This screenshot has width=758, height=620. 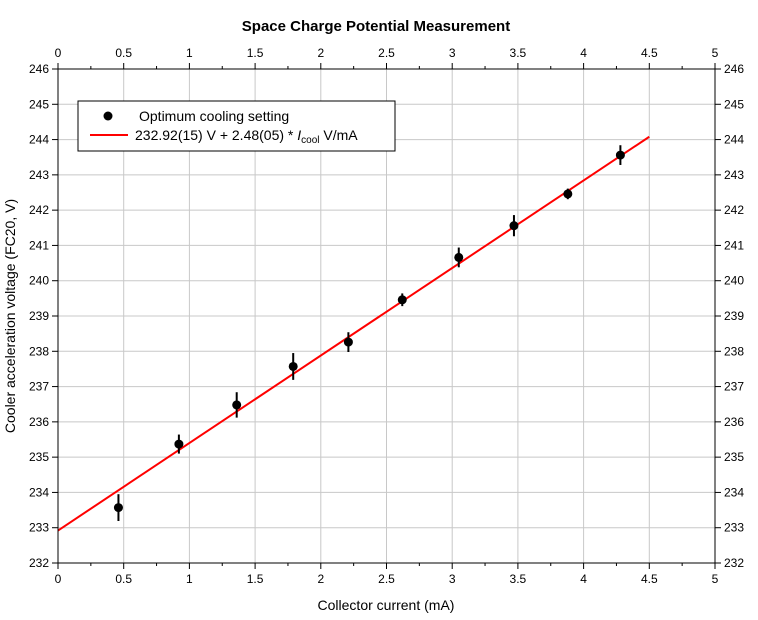 I want to click on y-tick-label-right: 241, so click(x=734, y=245).